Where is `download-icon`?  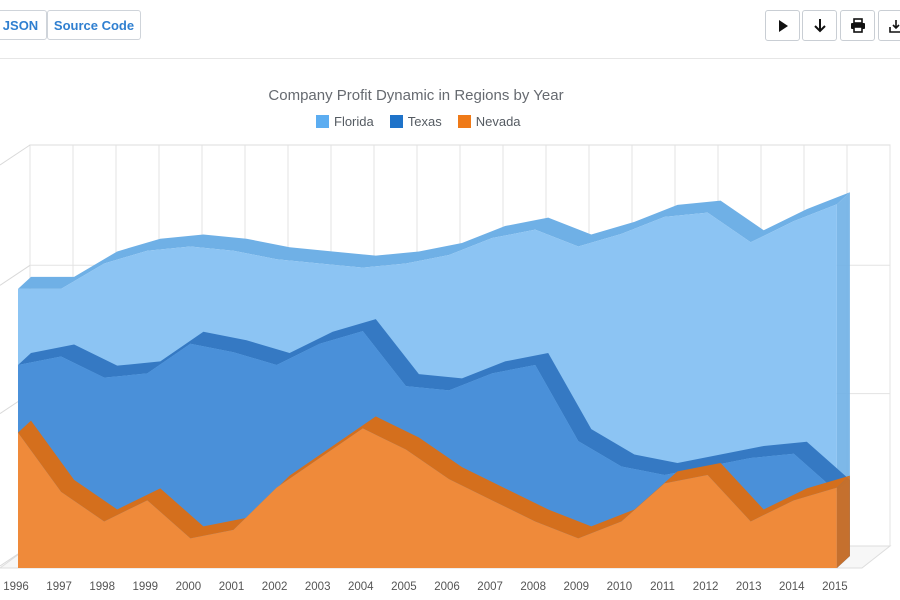
download-icon is located at coordinates (820, 26).